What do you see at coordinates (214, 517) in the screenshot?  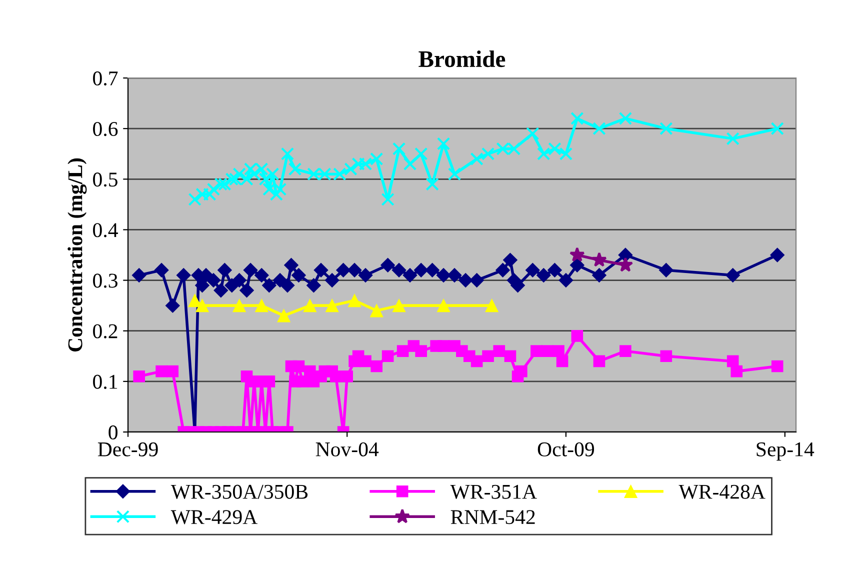 I see `legend-label: WR-429A` at bounding box center [214, 517].